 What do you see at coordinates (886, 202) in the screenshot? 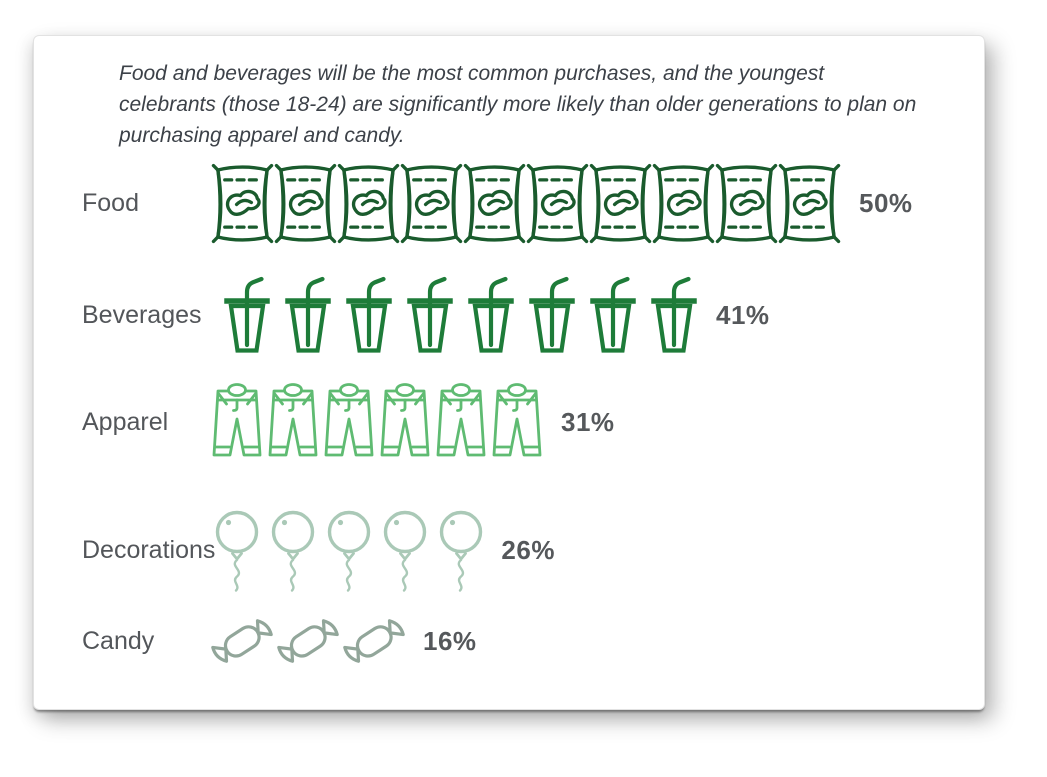
I see `row-percent: 50%` at bounding box center [886, 202].